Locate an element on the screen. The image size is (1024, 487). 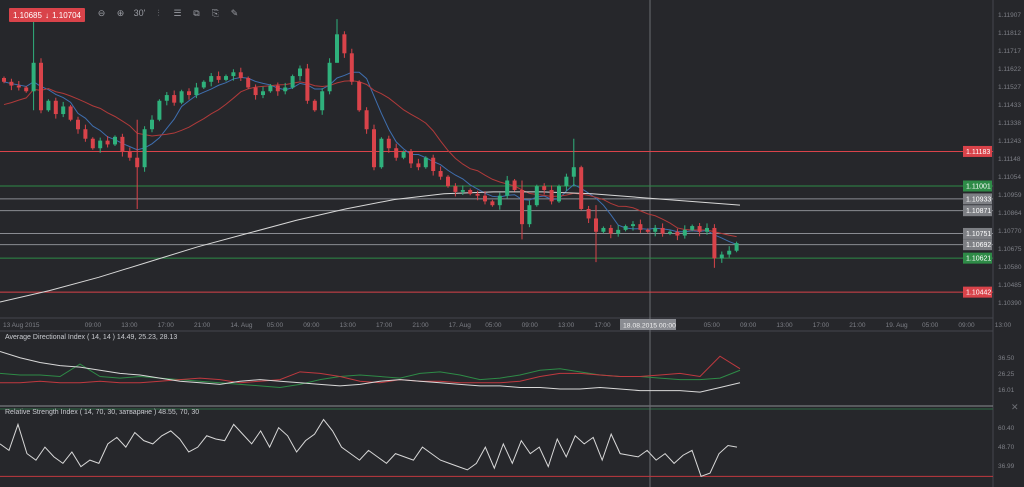
price-level-label: 1.10871 is located at coordinates (978, 211).